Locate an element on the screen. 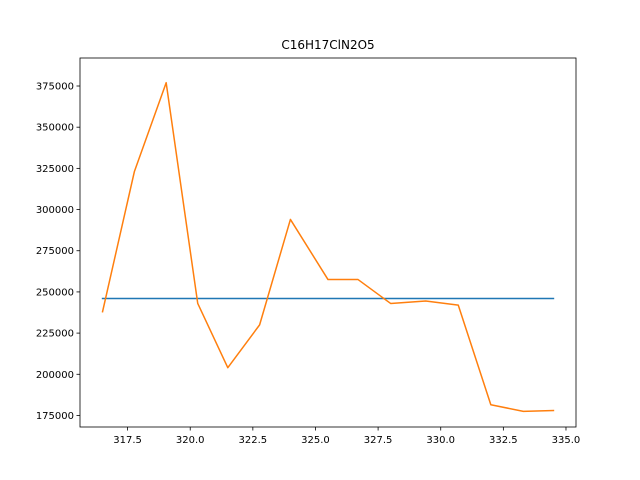 The image size is (640, 480). y-tick-label: 350000 is located at coordinates (55, 128).